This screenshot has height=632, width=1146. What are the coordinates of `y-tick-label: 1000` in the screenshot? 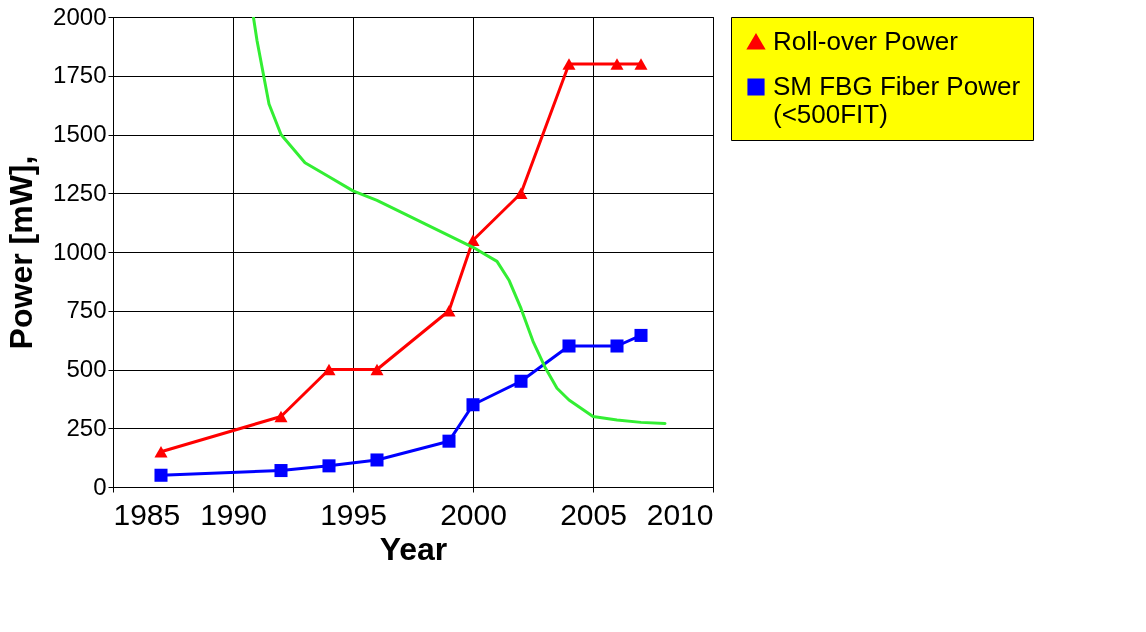 It's located at (80, 251).